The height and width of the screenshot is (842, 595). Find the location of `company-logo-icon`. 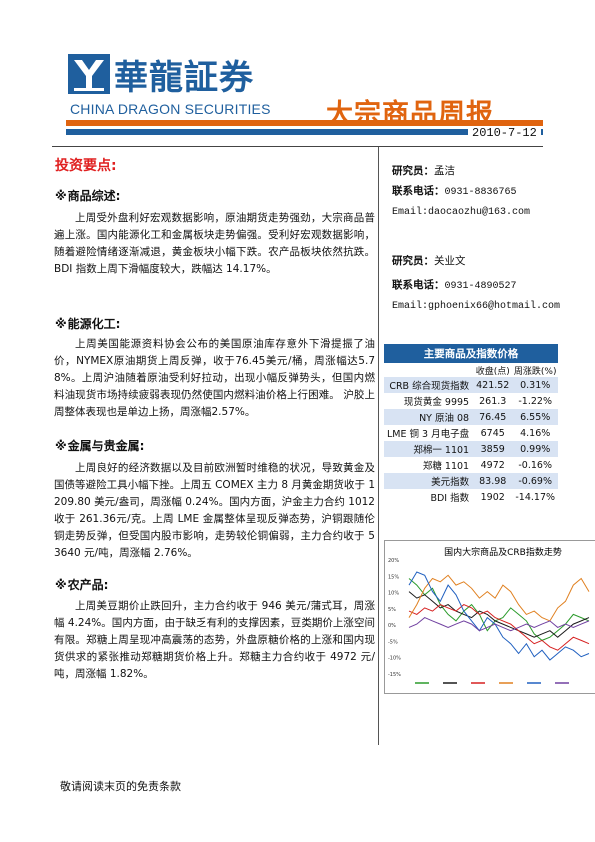

company-logo-icon is located at coordinates (89, 74).